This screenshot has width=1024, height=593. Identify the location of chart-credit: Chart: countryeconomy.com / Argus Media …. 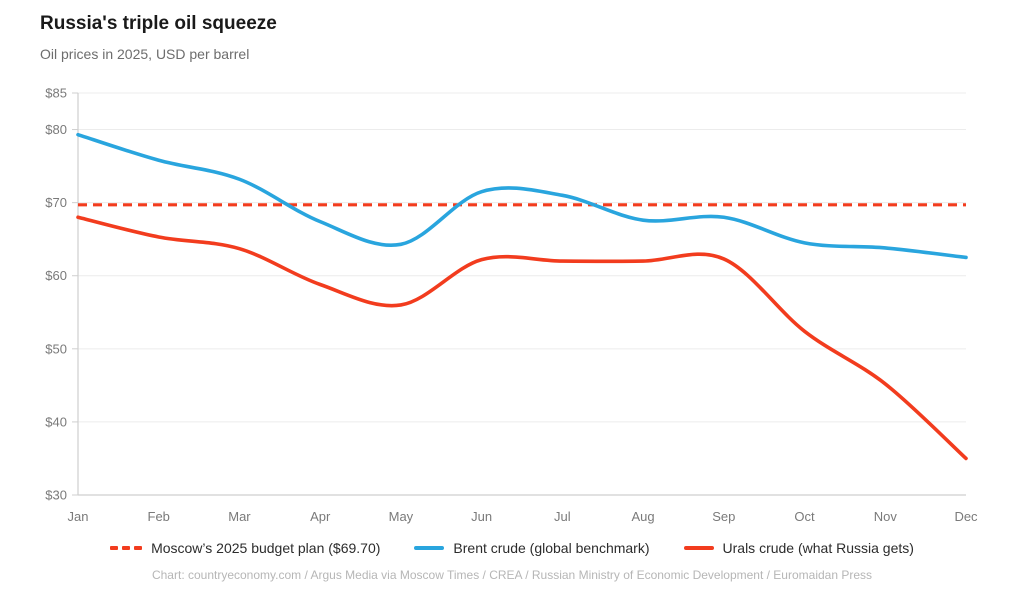
(512, 575).